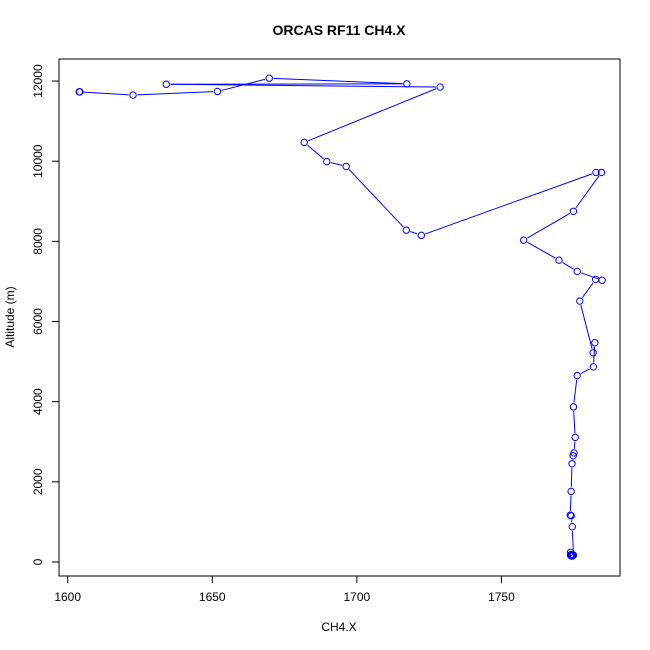 Image resolution: width=650 pixels, height=650 pixels. I want to click on y-tick-label: 6000, so click(38, 321).